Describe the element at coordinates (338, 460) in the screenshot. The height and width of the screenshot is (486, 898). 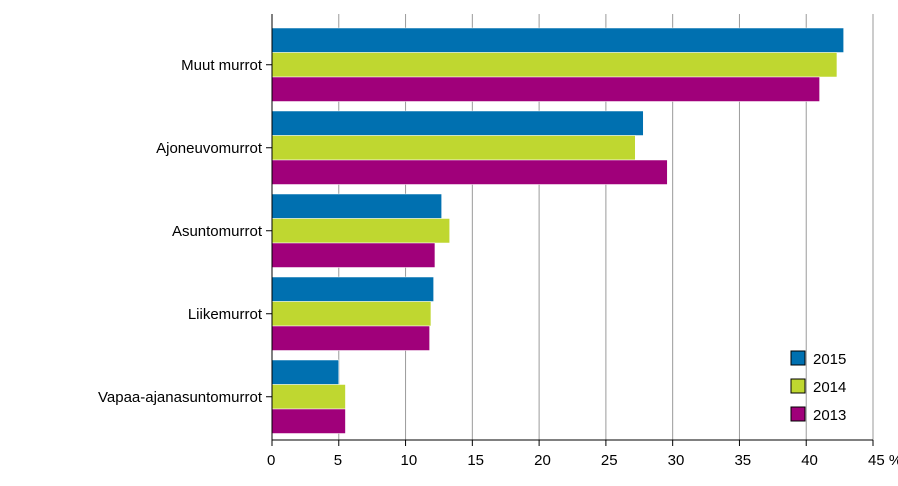
I see `x-tick-label: 5` at that location.